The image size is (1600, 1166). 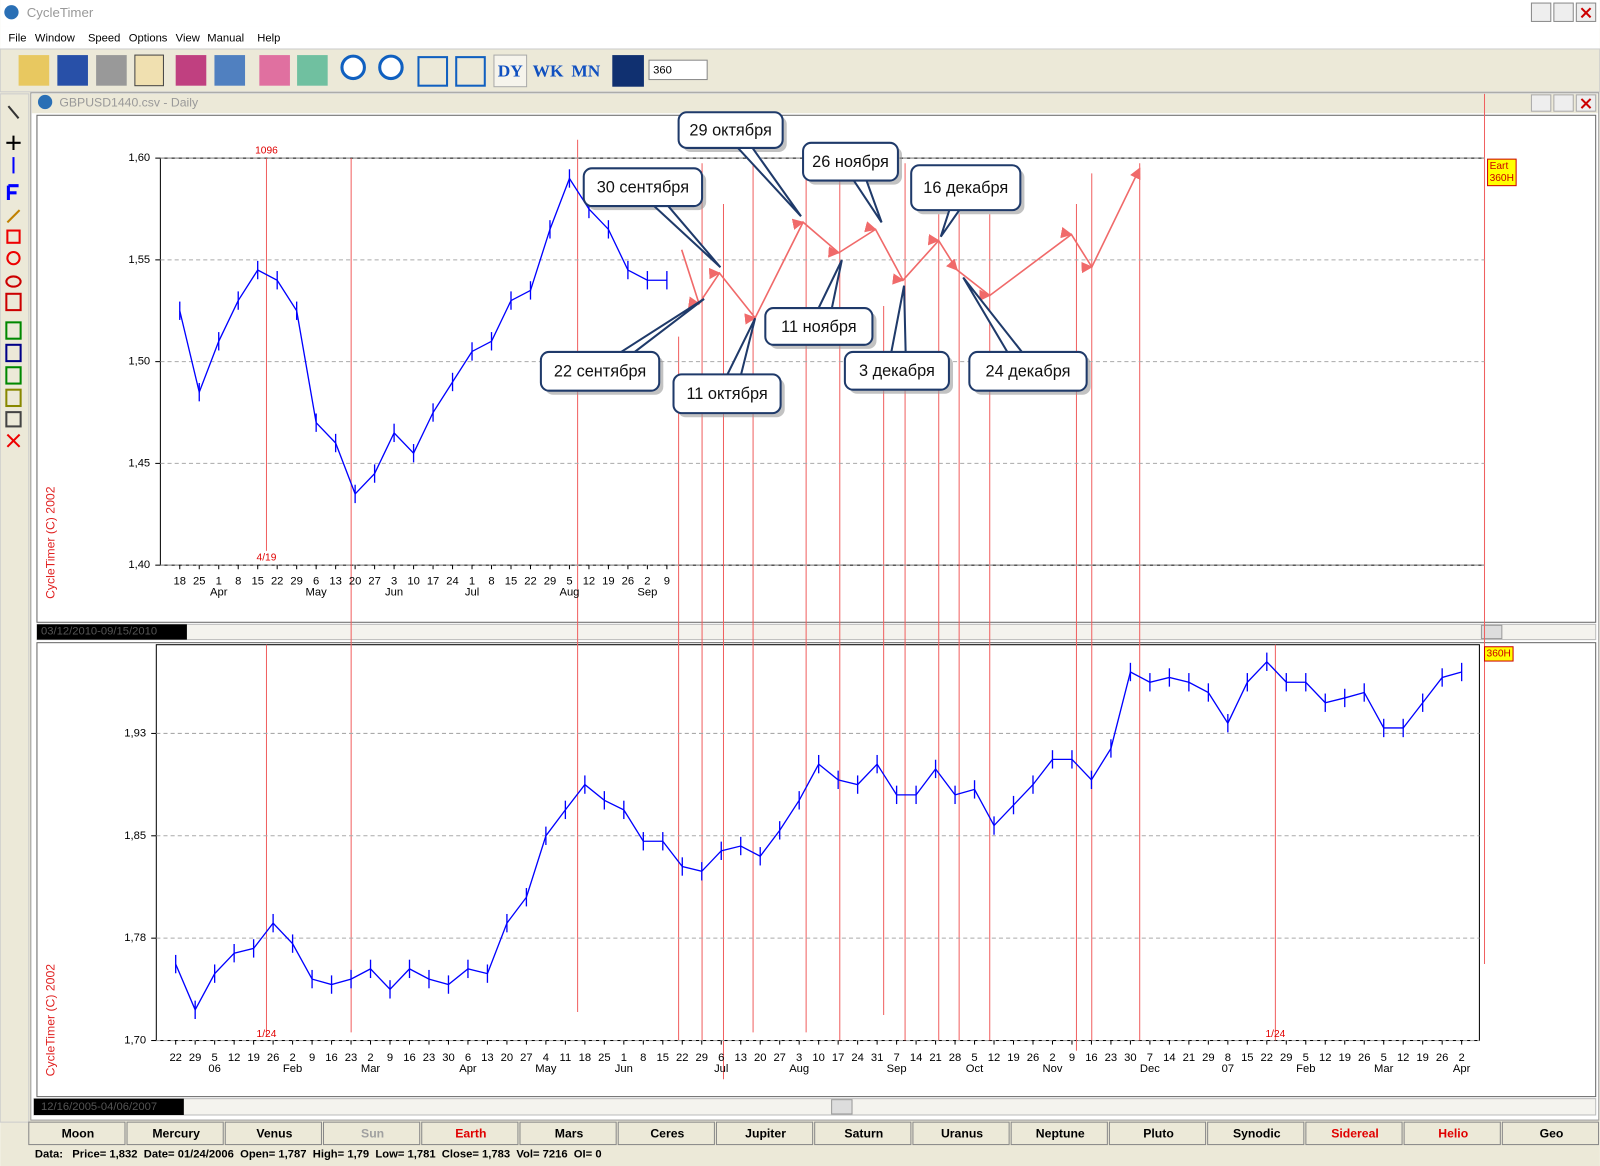 I want to click on menu-item: Options, so click(x=148, y=39).